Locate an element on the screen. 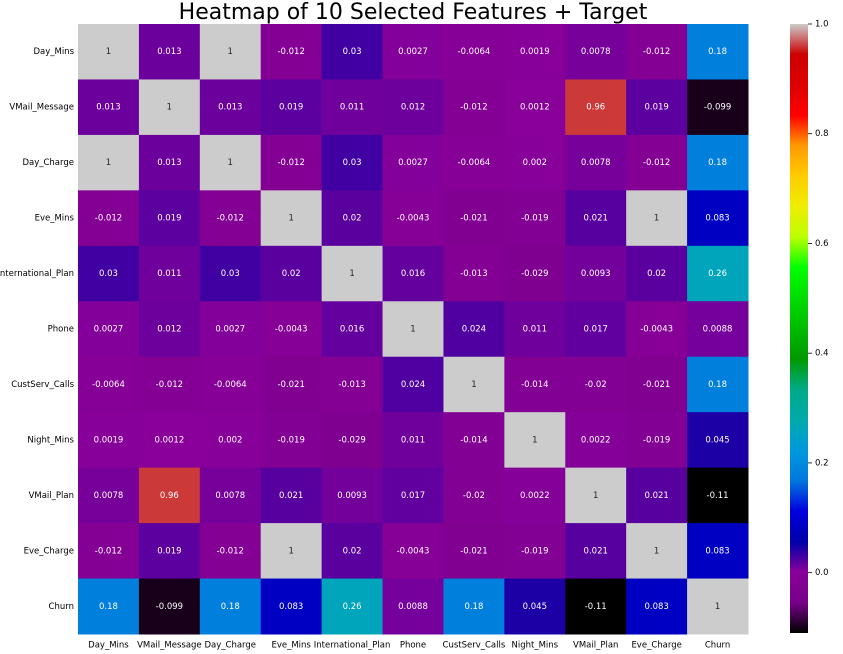 The width and height of the screenshot is (843, 654). cell-label: -0.0064 is located at coordinates (474, 163).